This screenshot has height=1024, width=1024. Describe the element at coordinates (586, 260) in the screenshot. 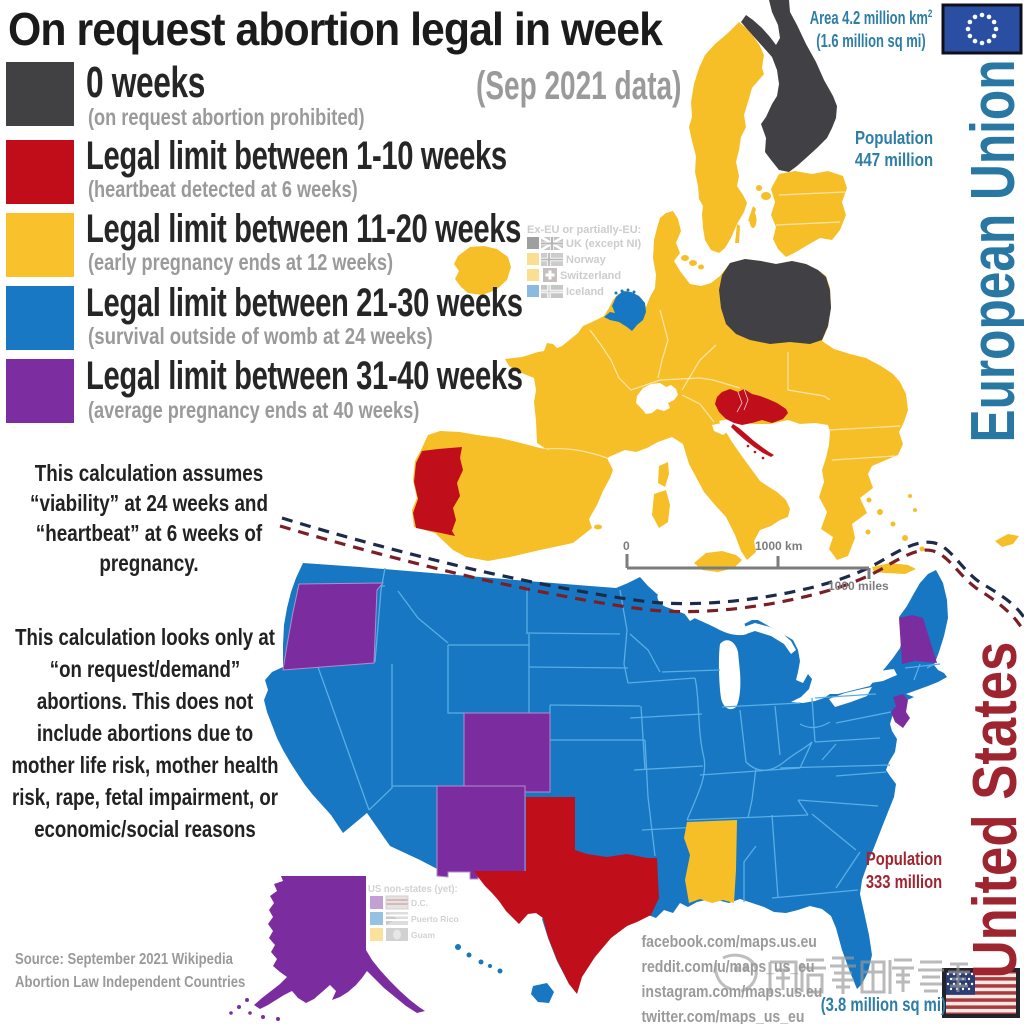

I see `svg-text: Norway` at that location.